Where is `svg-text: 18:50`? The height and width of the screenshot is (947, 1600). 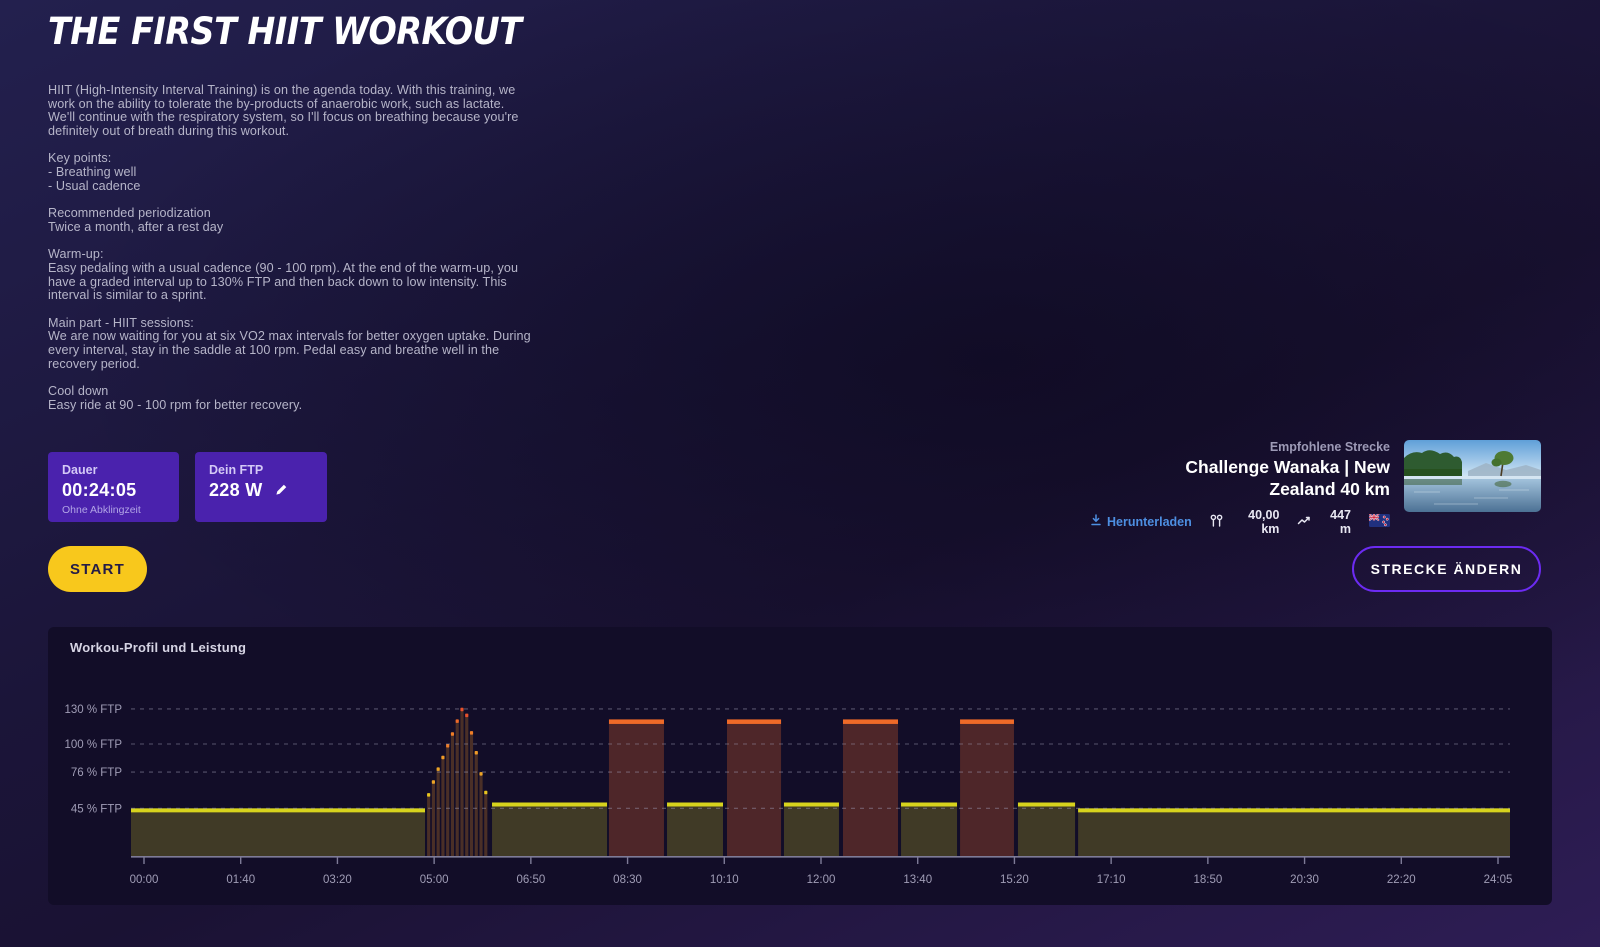 svg-text: 18:50 is located at coordinates (1207, 880).